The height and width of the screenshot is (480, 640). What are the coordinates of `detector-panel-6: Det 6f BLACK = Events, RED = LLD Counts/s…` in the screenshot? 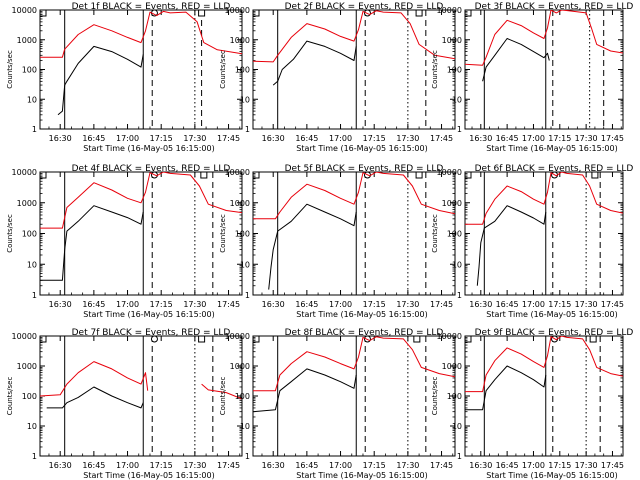 It's located at (532, 241).